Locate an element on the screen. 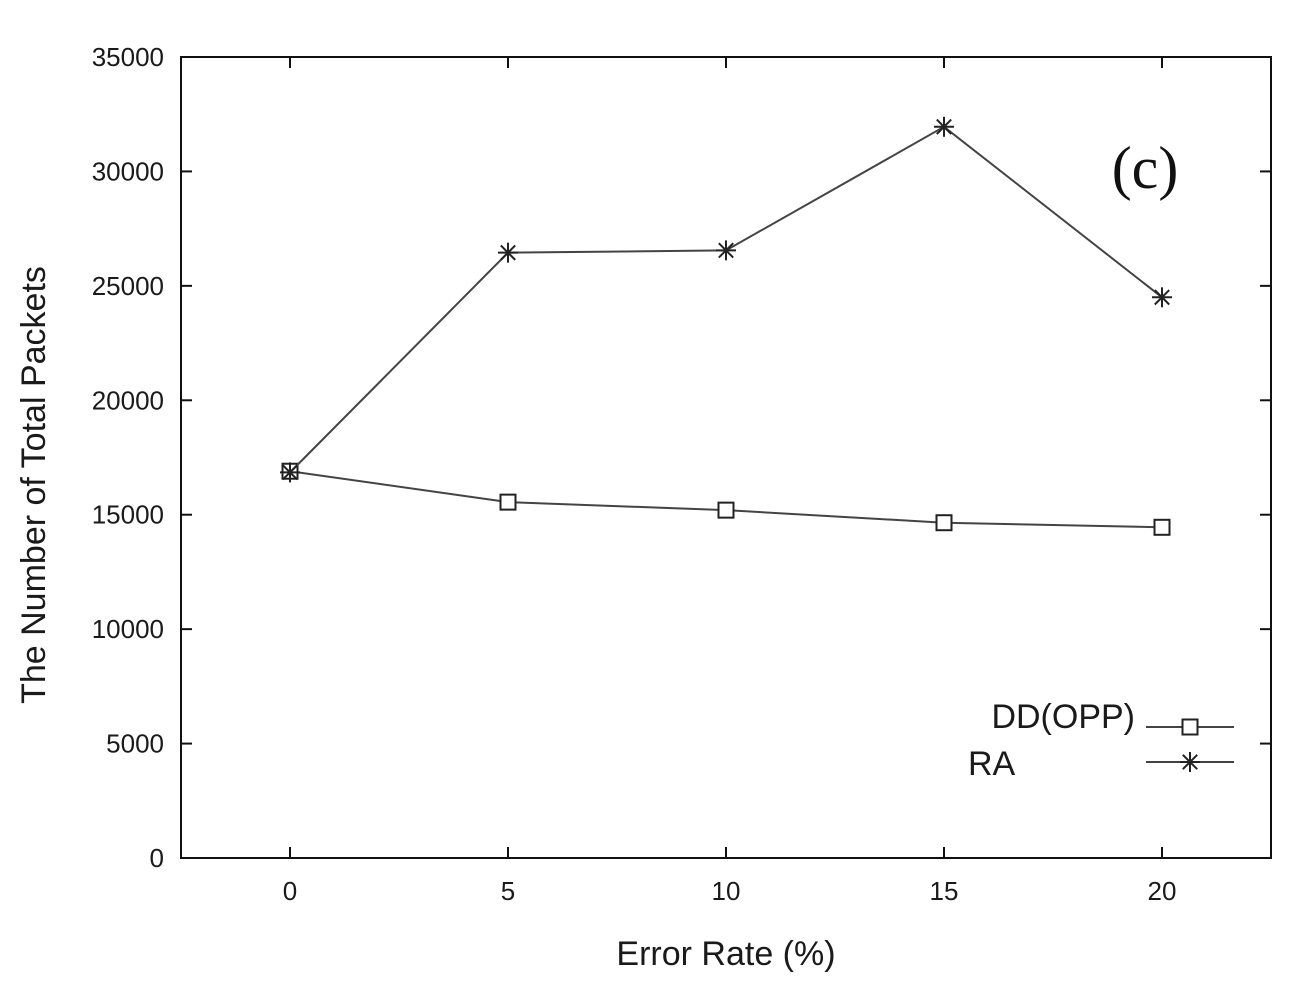 This screenshot has height=1000, width=1309. y-tick-label: 20000 is located at coordinates (128, 400).